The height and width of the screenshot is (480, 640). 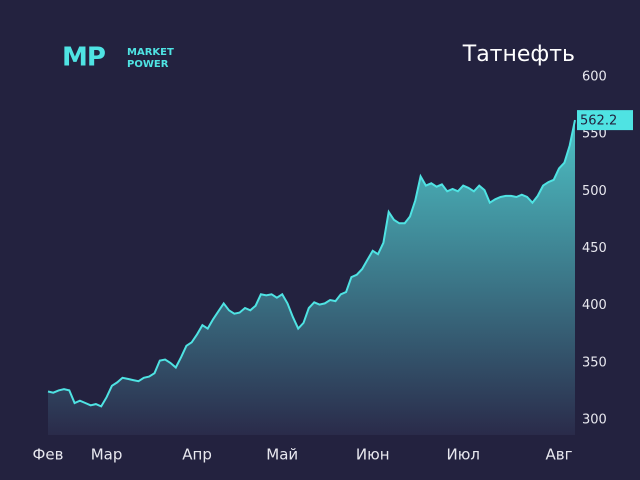 I want to click on y-tick-label: 500, so click(x=594, y=191).